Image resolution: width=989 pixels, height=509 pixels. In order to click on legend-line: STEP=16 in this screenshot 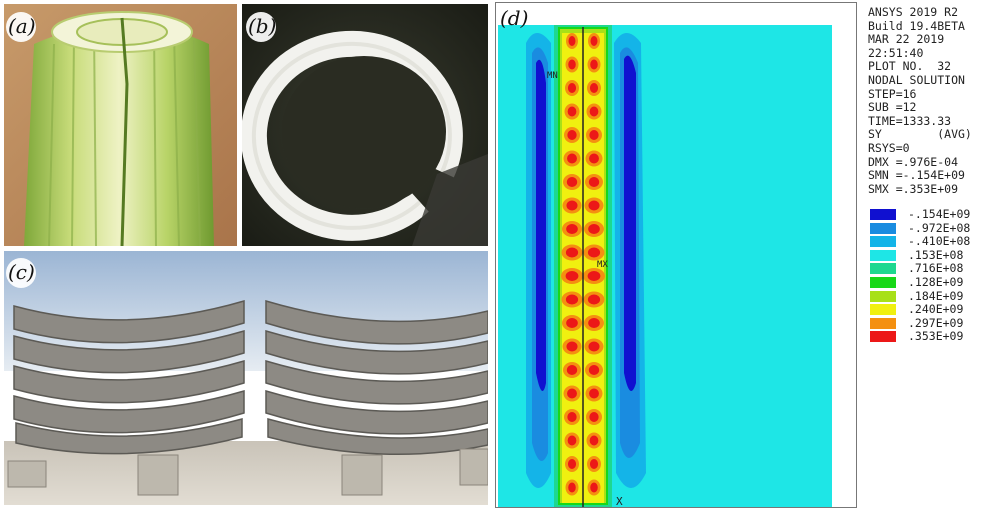, I will do `click(892, 93)`.